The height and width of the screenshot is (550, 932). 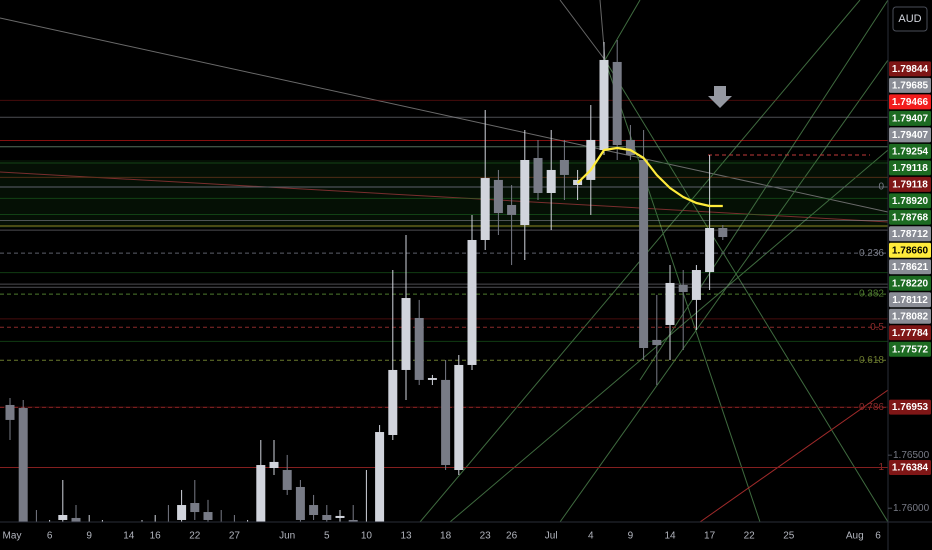 I want to click on y-tick-label: 1.76000, so click(x=911, y=508).